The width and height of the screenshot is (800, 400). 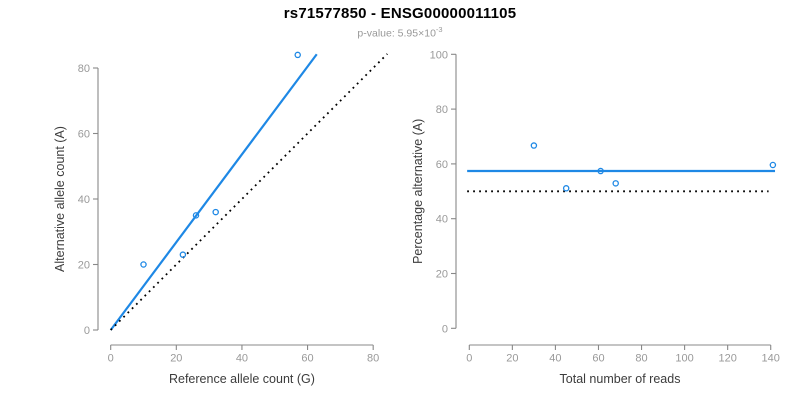 I want to click on x-tick-label: 100, so click(x=684, y=359).